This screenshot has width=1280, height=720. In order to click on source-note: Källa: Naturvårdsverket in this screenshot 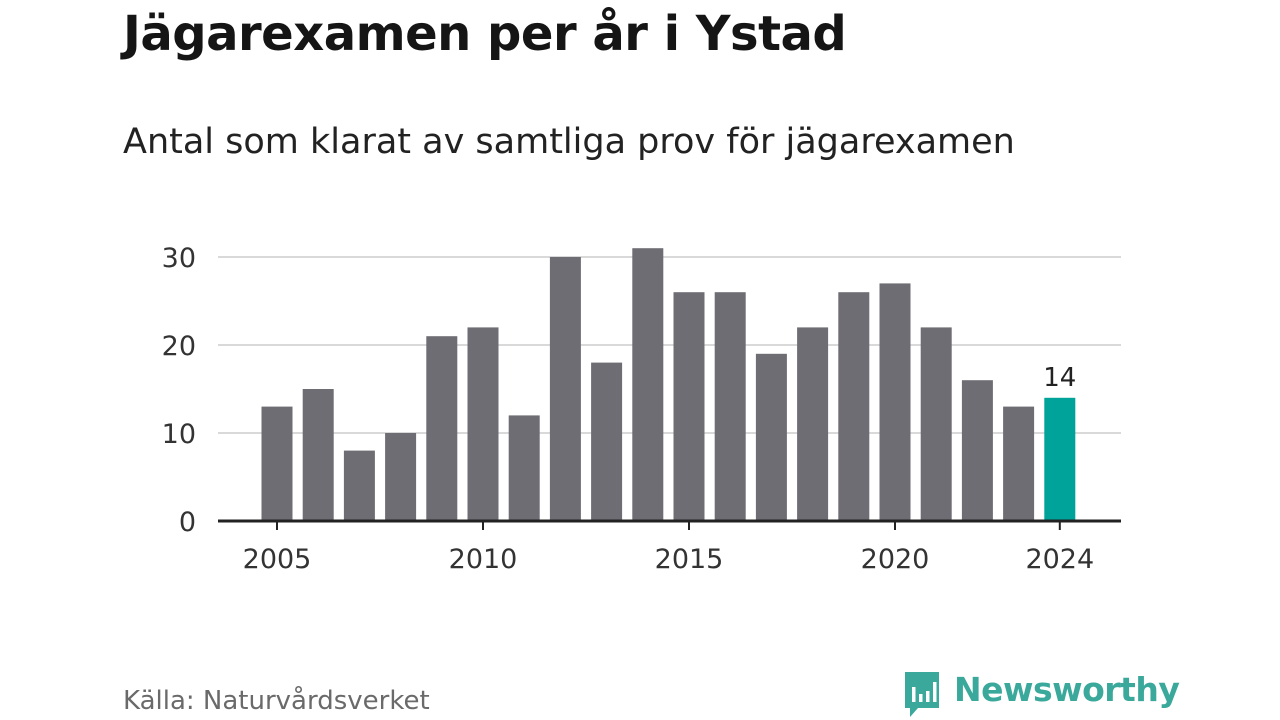, I will do `click(276, 701)`.